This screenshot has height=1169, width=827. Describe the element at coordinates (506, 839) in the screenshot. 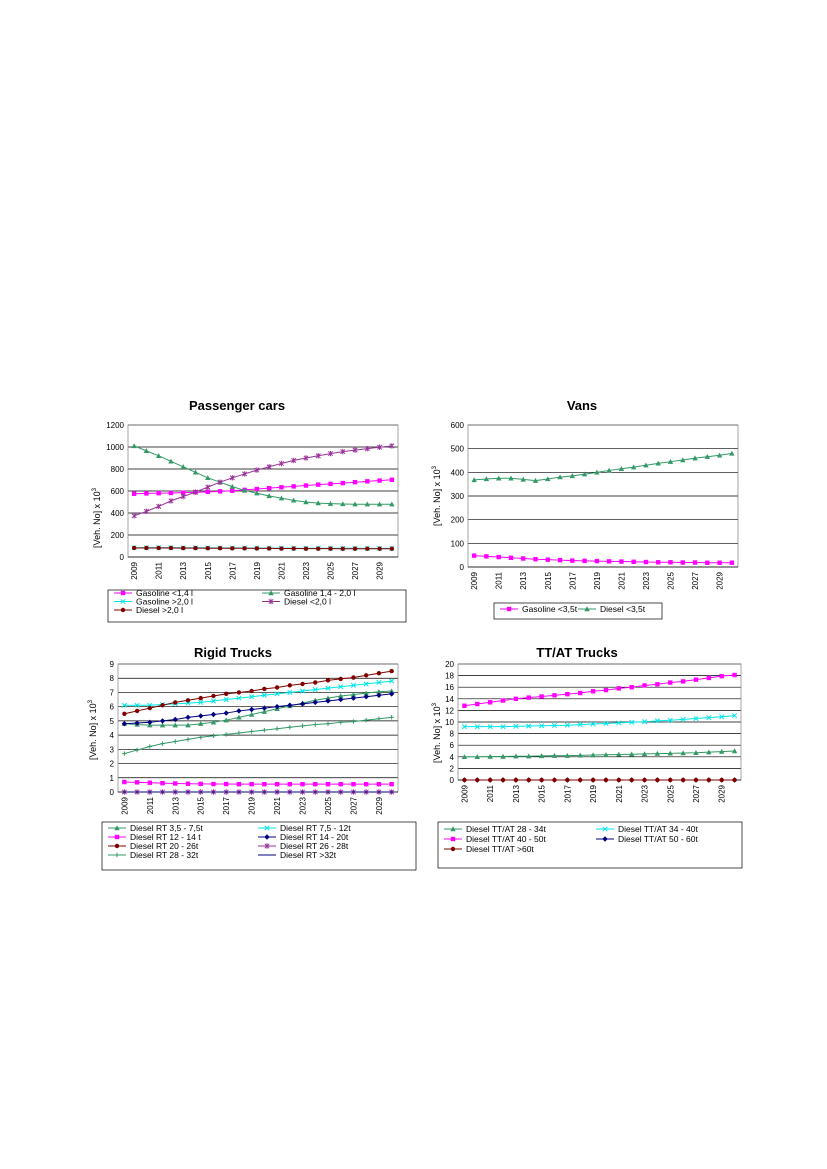

I see `legend-label: Diesel TT/AT 40 - 50t` at that location.